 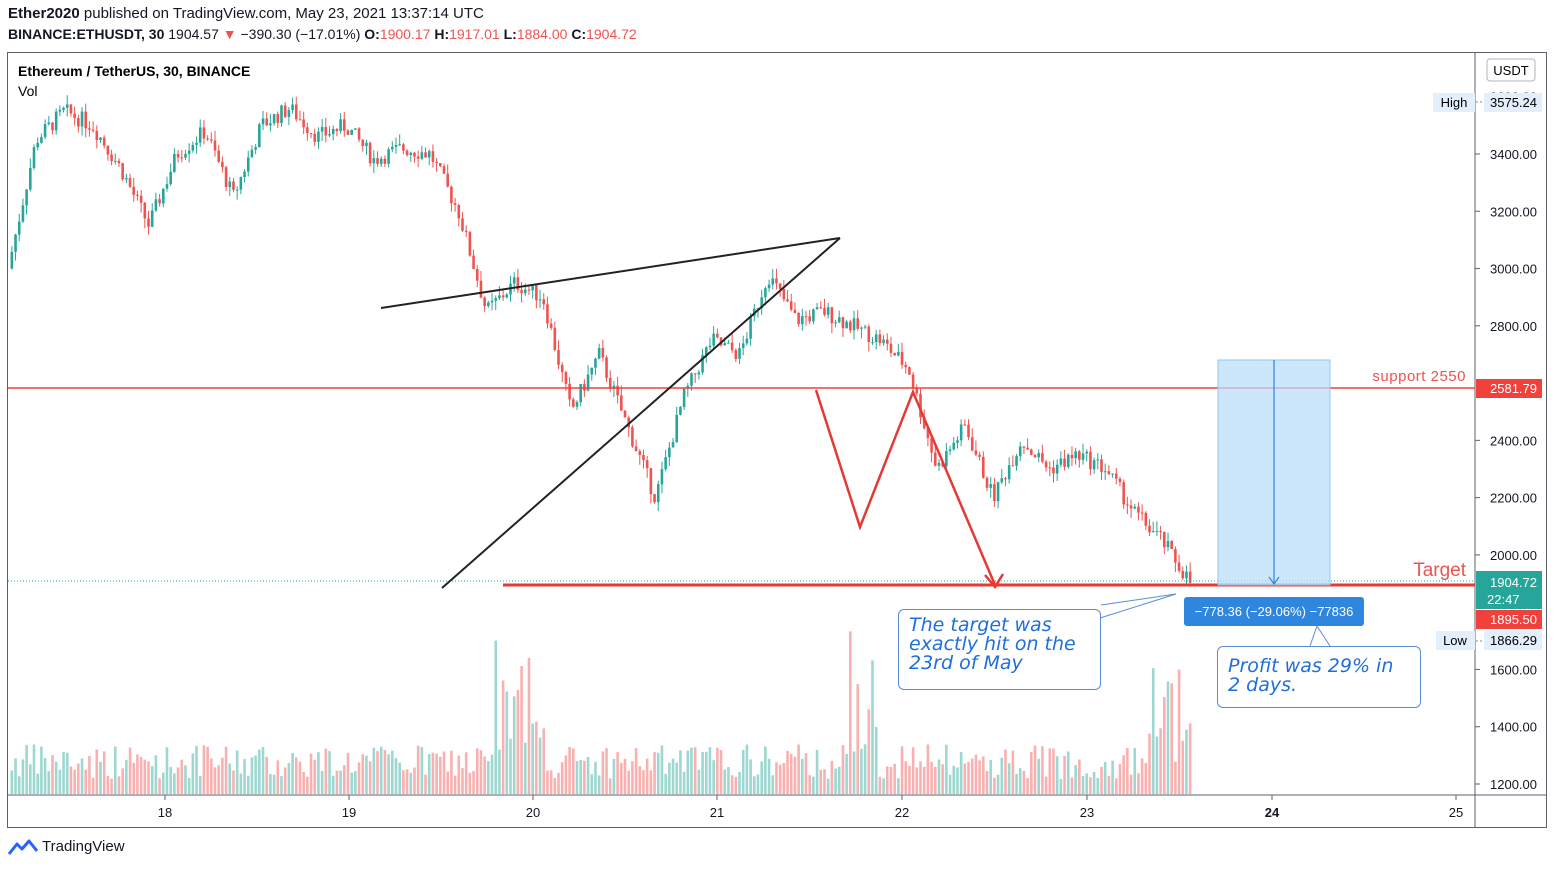 I want to click on wedge-lower-trendline, so click(x=641, y=413).